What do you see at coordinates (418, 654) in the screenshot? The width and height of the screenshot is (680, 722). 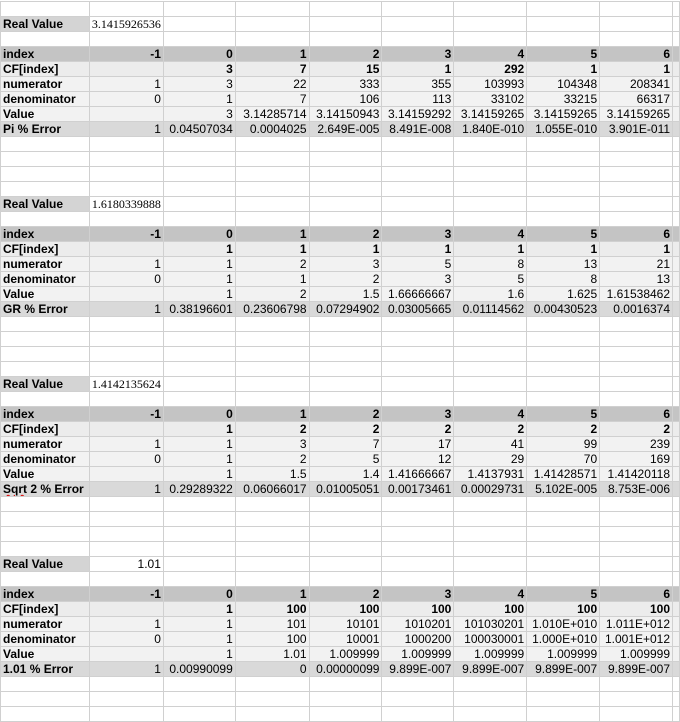 I see `value-cell: 1.009999` at bounding box center [418, 654].